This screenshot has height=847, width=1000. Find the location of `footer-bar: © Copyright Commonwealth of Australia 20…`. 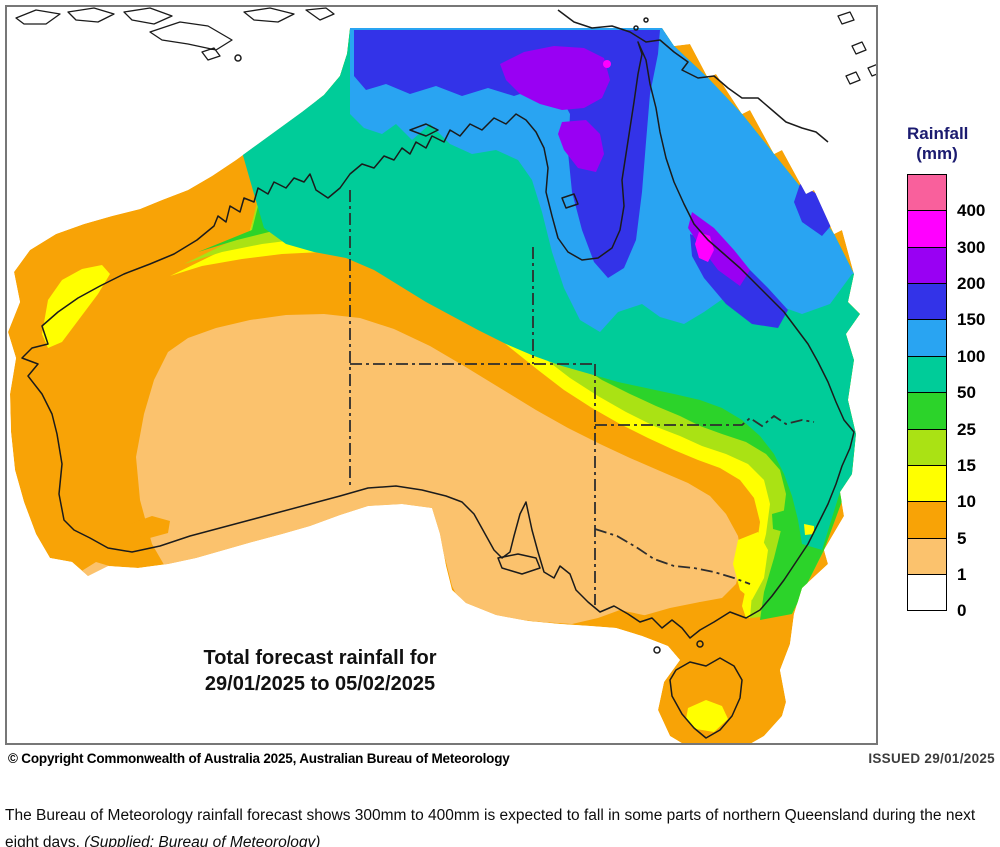

footer-bar: © Copyright Commonwealth of Australia 20… is located at coordinates (501, 758).